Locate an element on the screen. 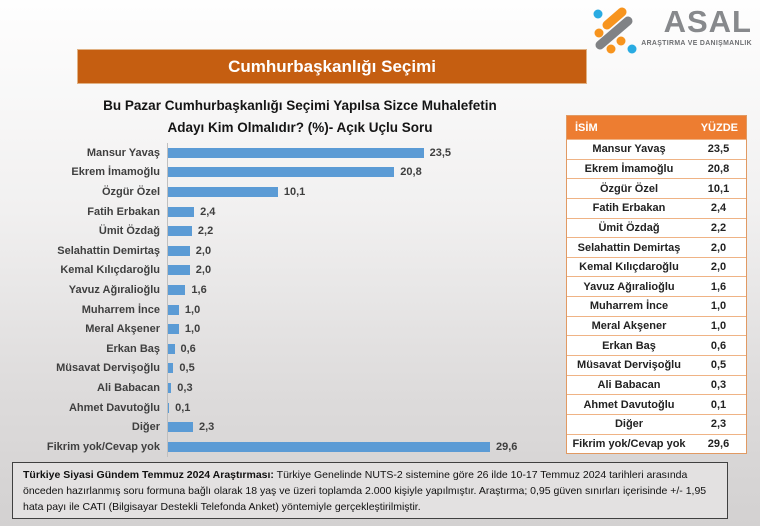  table-row: Ümit Özdağ 2,2 is located at coordinates (656, 227).